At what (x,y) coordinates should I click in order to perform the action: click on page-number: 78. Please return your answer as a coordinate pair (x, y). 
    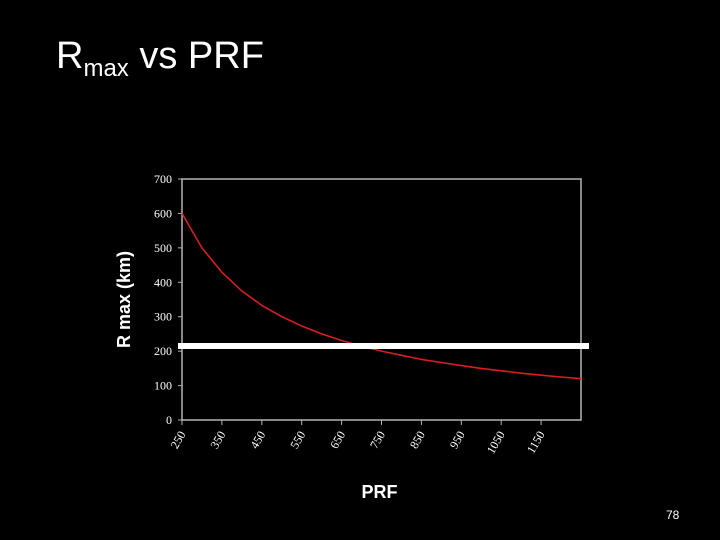
    Looking at the image, I should click on (673, 515).